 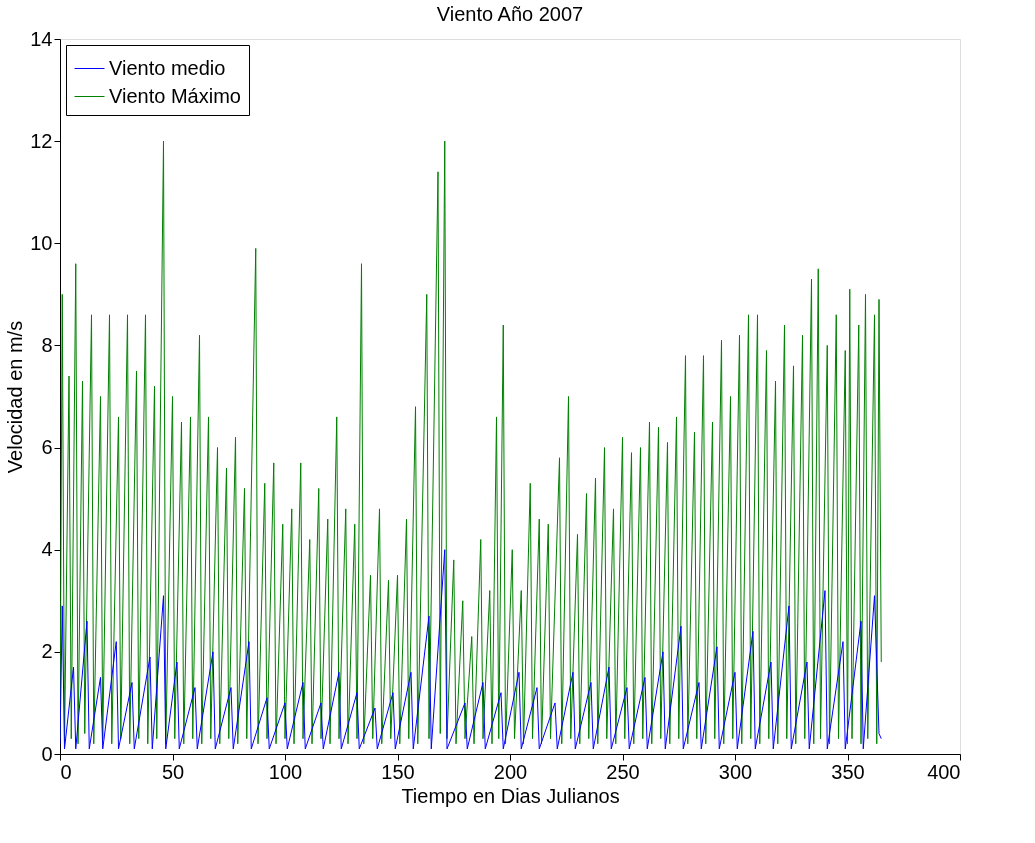 I want to click on x-tick-label: 400, so click(x=944, y=771).